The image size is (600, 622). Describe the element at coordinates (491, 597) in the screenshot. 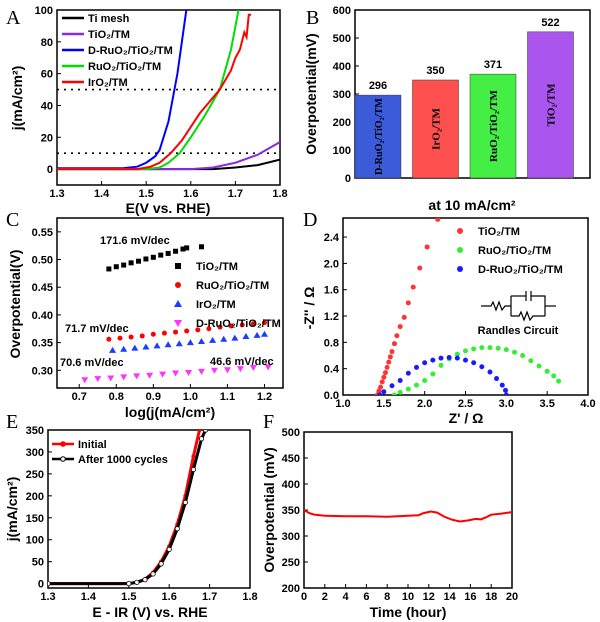

I see `x-tick-label: 18` at that location.